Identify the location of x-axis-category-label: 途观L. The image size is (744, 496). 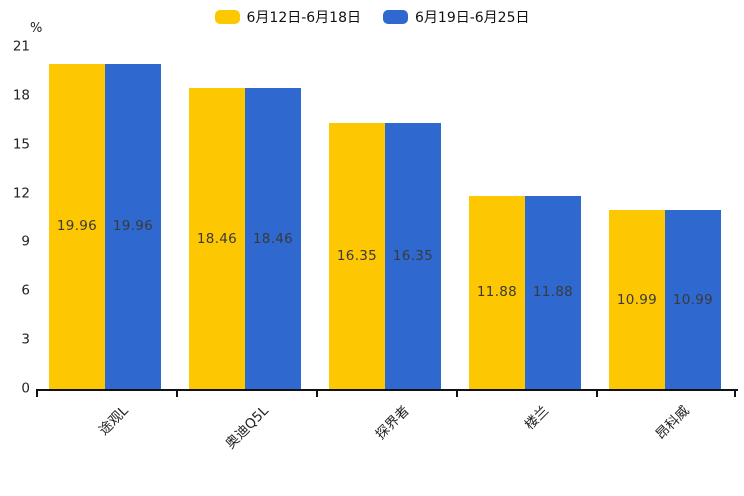
(114, 420).